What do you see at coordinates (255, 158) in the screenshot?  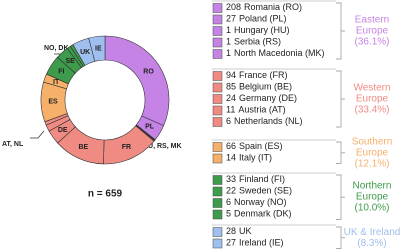 I see `legend-name: Italy (IT)` at bounding box center [255, 158].